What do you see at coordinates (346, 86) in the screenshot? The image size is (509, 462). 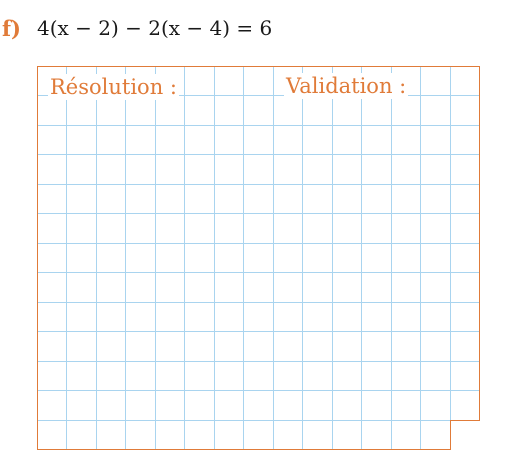 I see `validation-label: Validation :` at bounding box center [346, 86].